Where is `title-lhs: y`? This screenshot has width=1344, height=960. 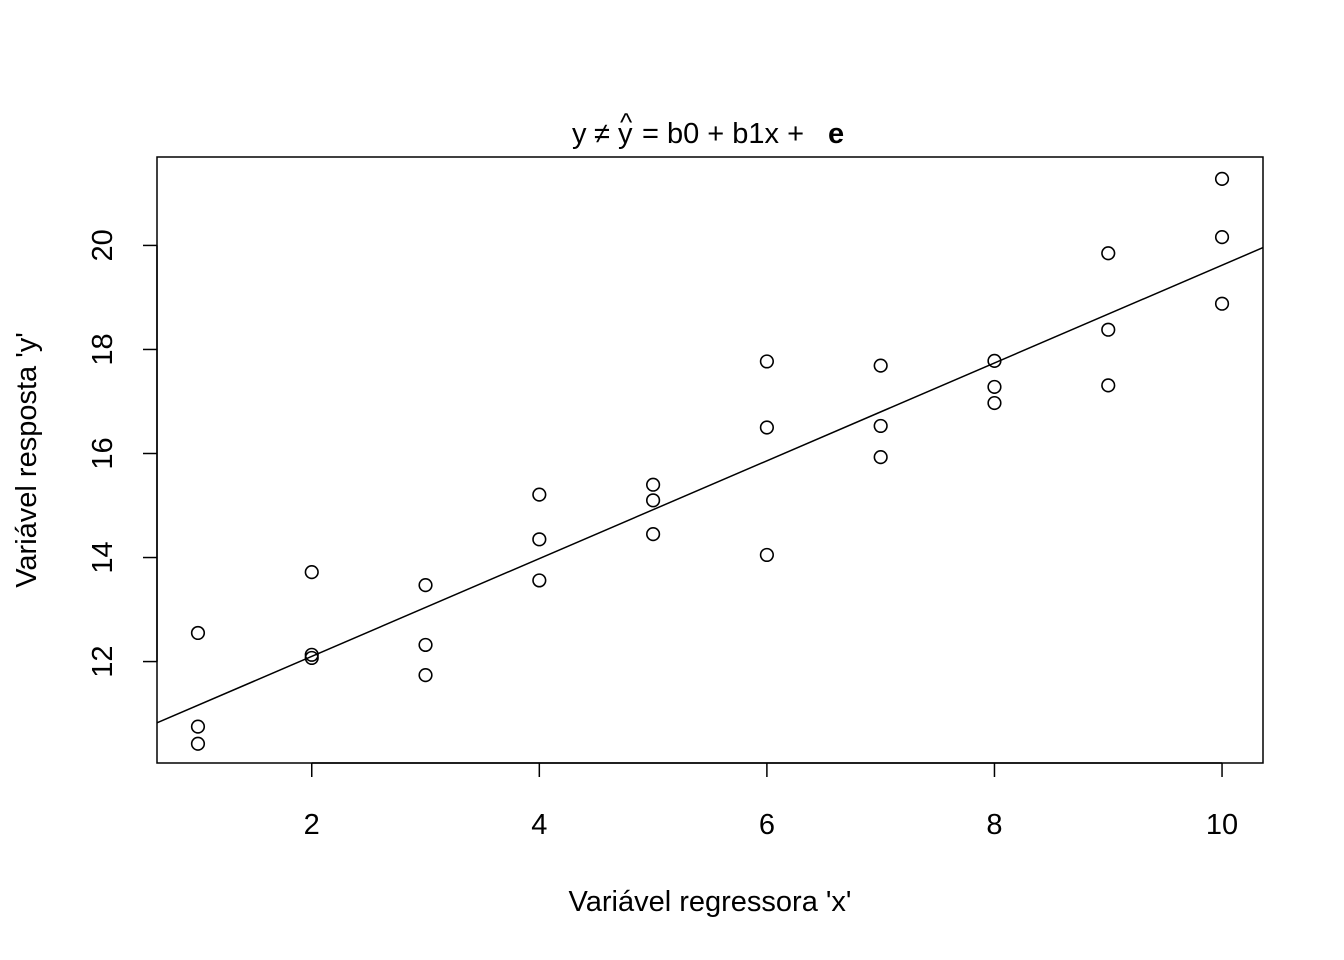 title-lhs: y is located at coordinates (579, 134).